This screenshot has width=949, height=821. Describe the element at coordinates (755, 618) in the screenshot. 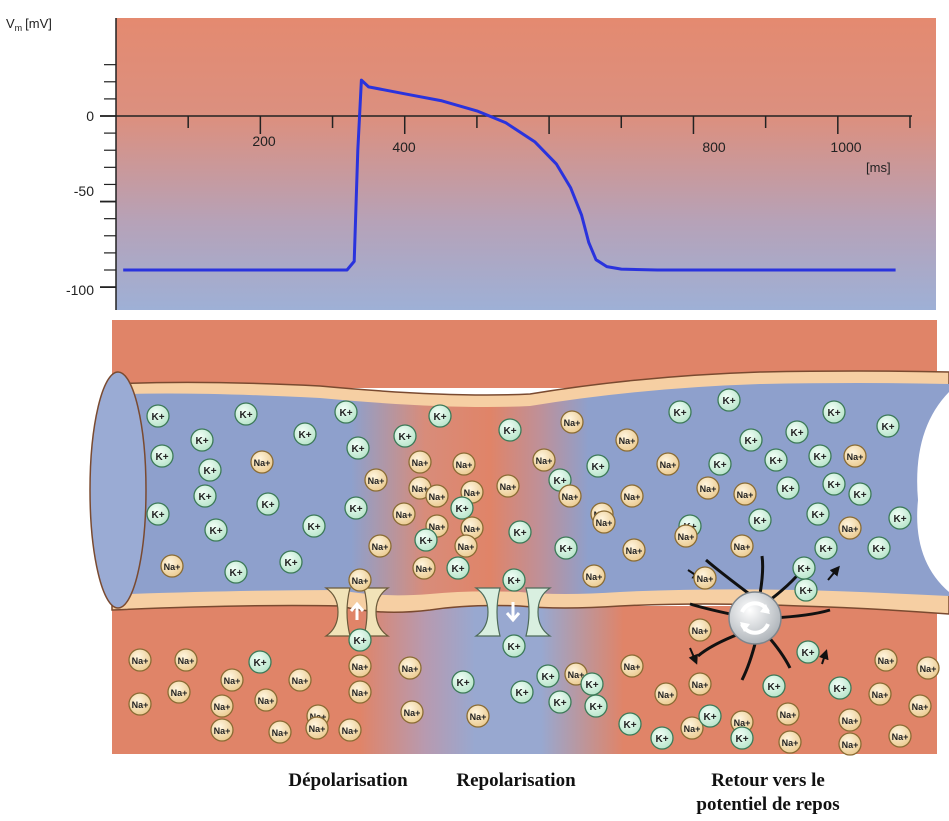

I see `pump-icon` at that location.